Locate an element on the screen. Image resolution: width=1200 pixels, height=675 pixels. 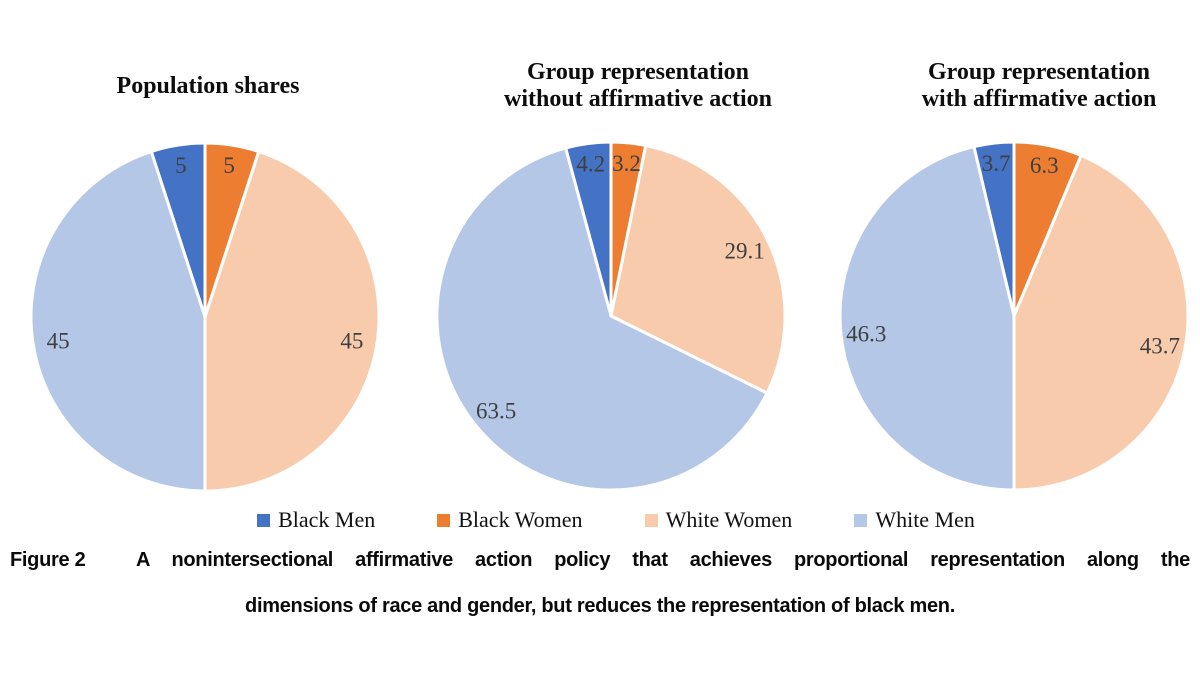
slice-label: 6.3 is located at coordinates (1044, 165).